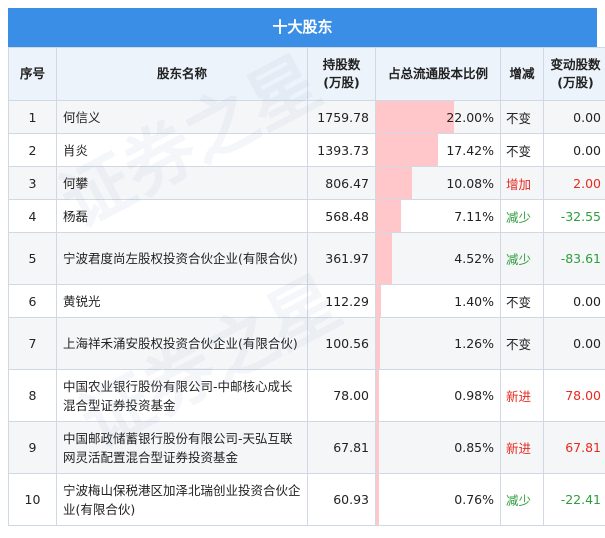  Describe the element at coordinates (470, 117) in the screenshot. I see `ratio-value: 22.00%` at that location.